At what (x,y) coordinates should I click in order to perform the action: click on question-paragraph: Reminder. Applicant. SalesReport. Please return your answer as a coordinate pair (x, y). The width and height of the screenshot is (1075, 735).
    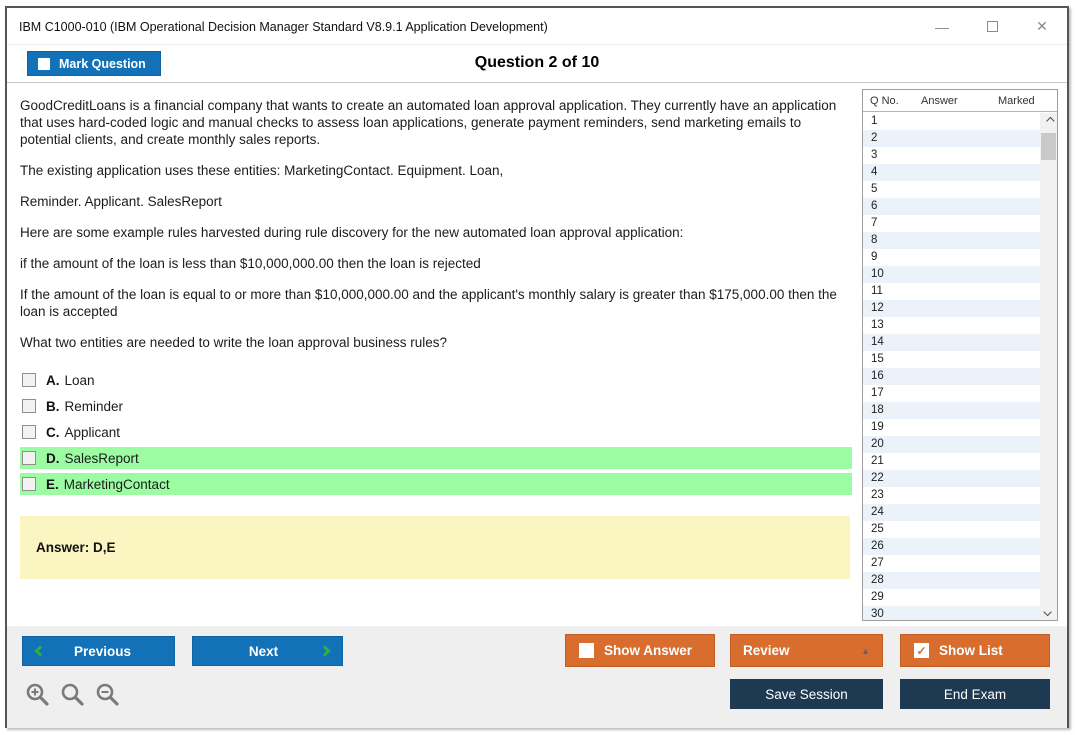
    Looking at the image, I should click on (121, 201).